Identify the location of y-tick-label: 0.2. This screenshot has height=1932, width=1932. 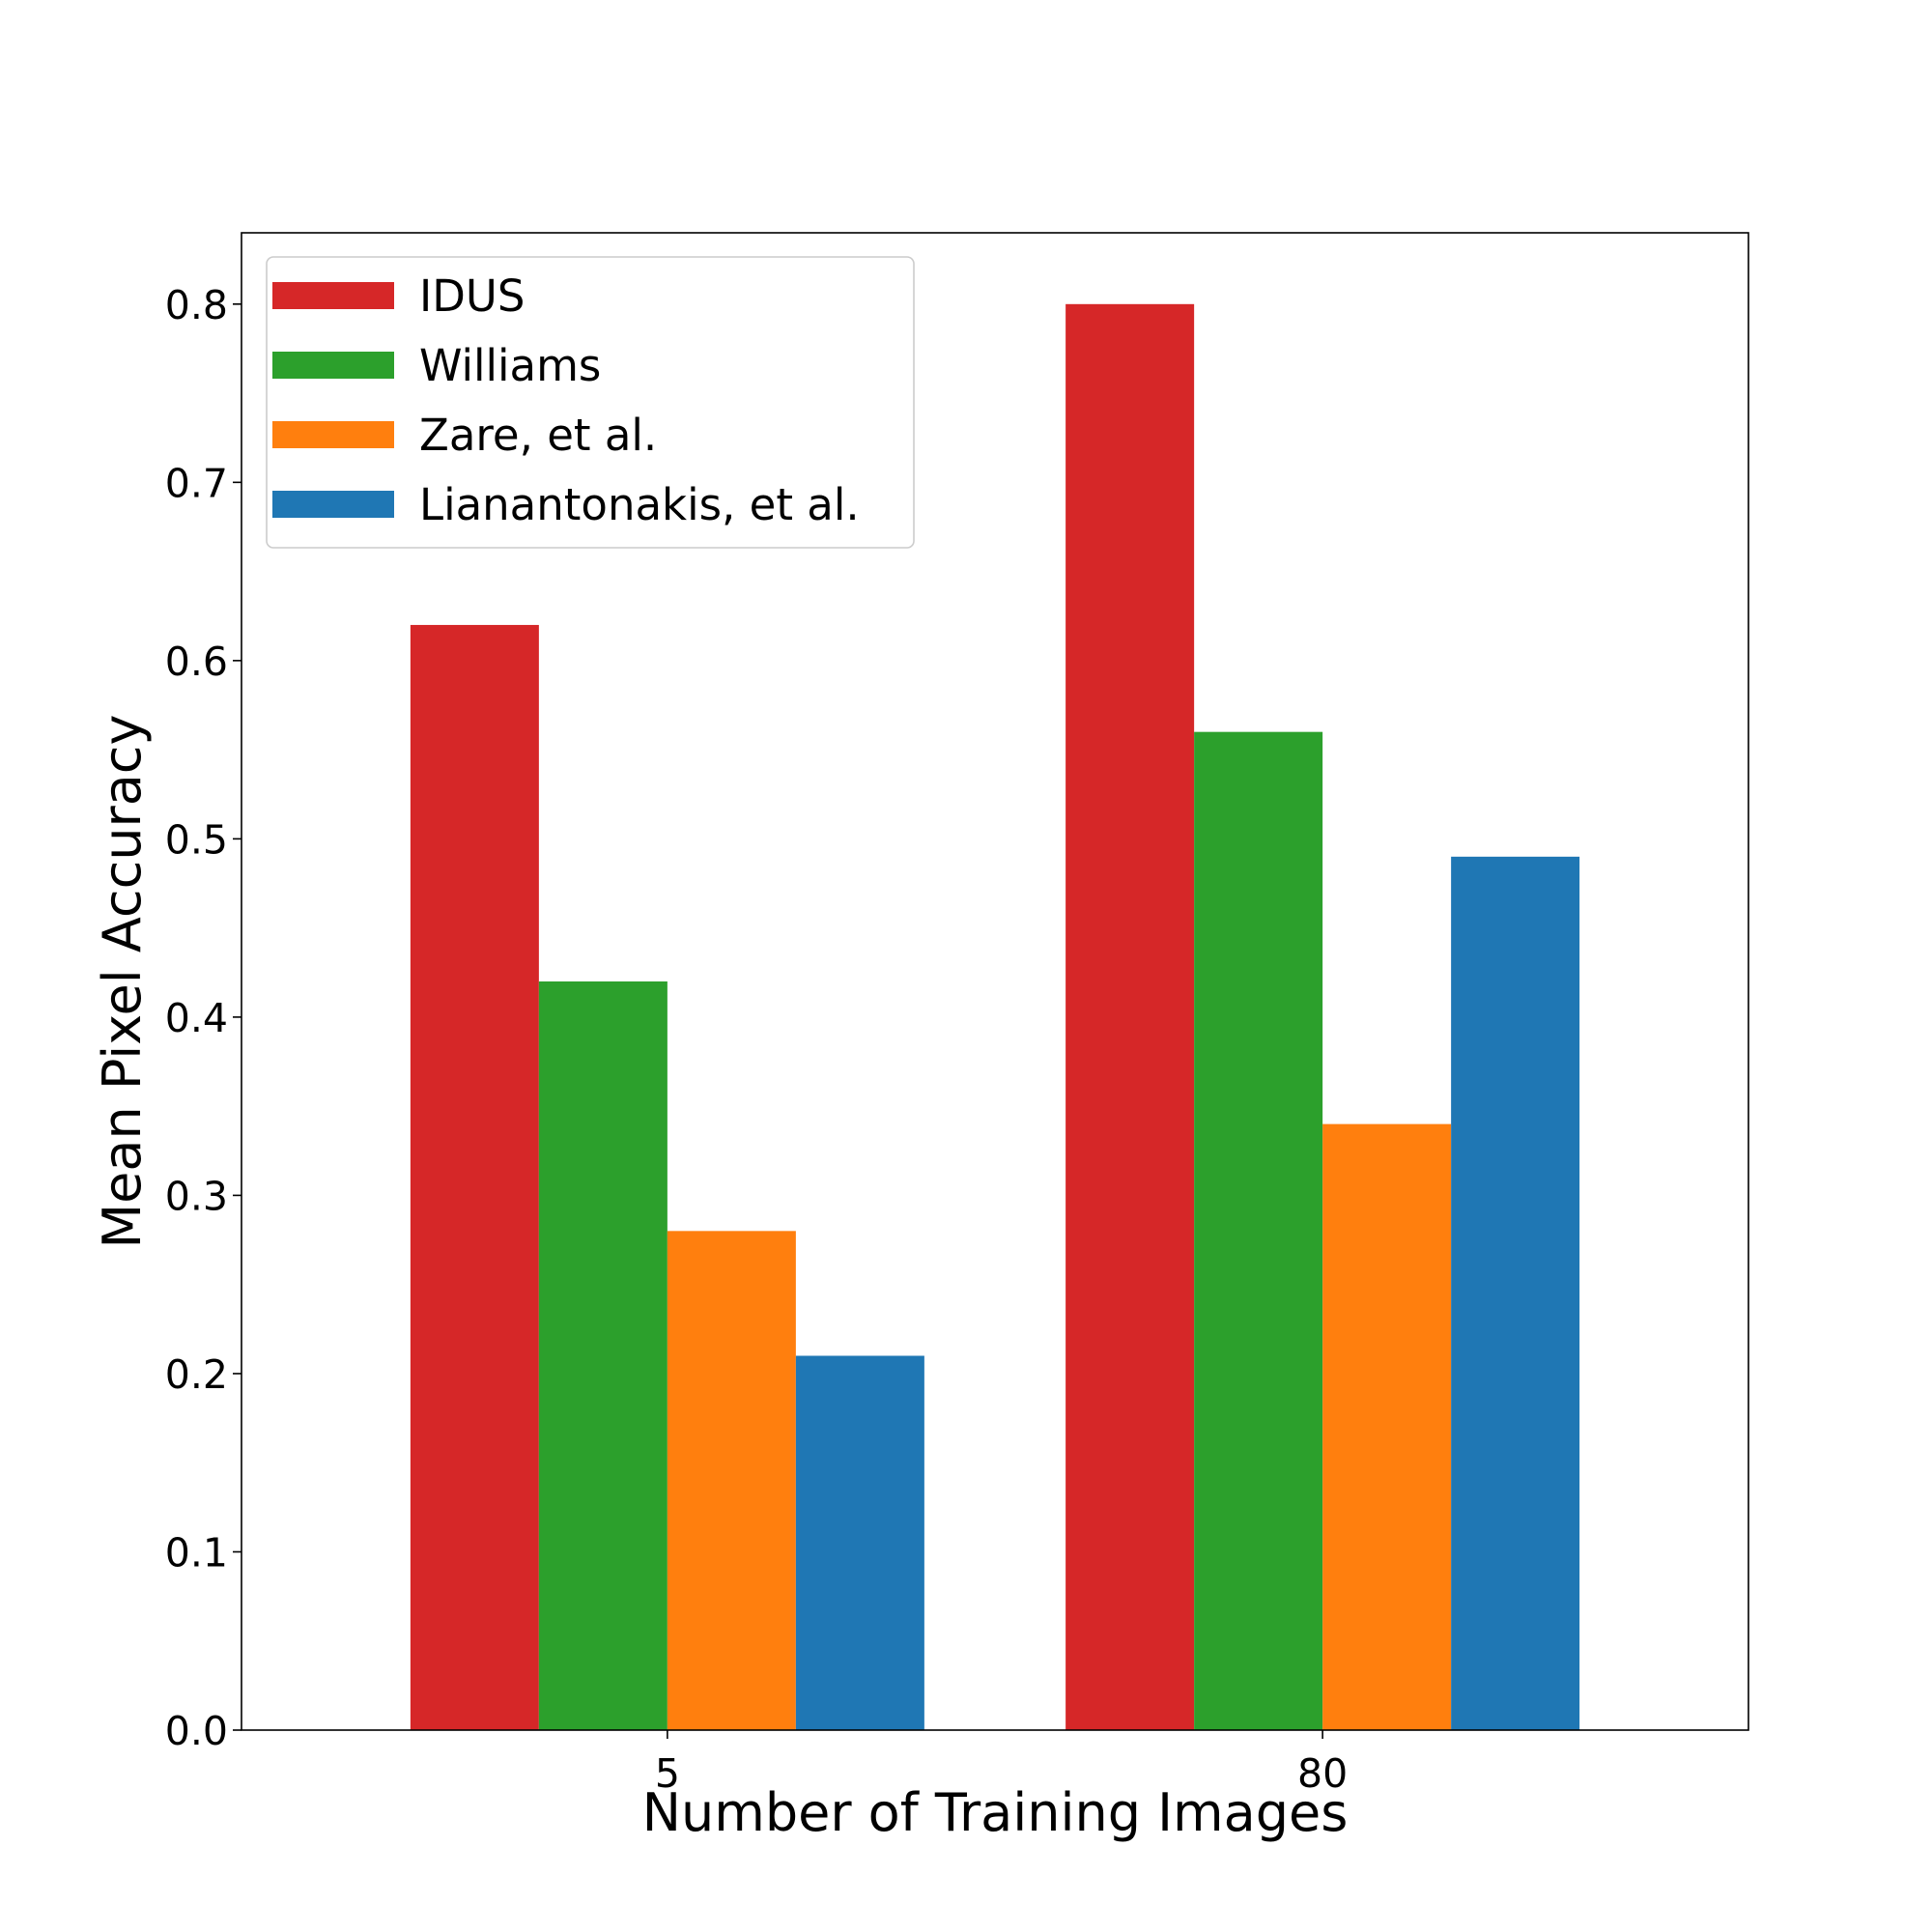
(196, 1374).